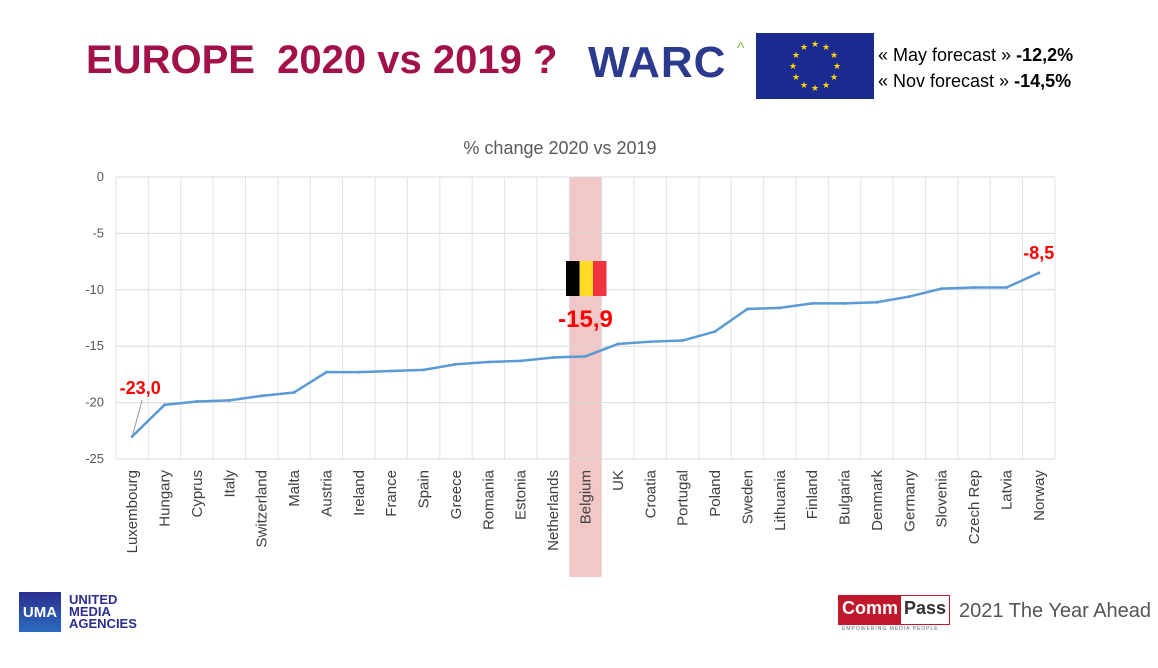  What do you see at coordinates (262, 509) in the screenshot?
I see `x-tick-label: Switzerland` at bounding box center [262, 509].